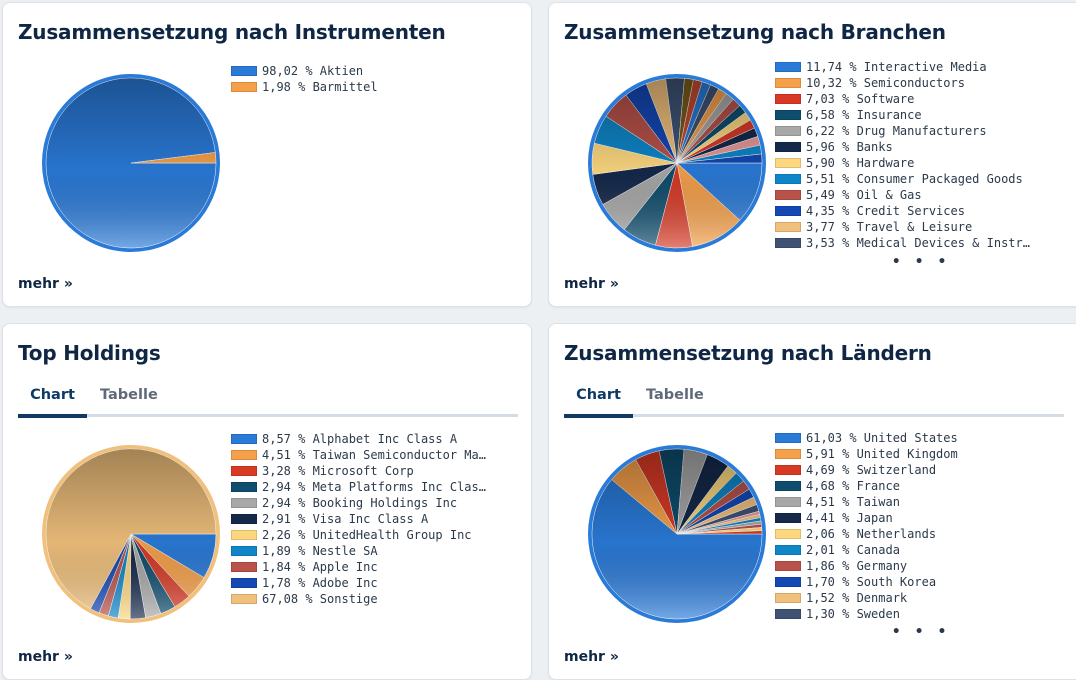  What do you see at coordinates (320, 599) in the screenshot?
I see `legend-label: 67,08 % Sonstige` at bounding box center [320, 599].